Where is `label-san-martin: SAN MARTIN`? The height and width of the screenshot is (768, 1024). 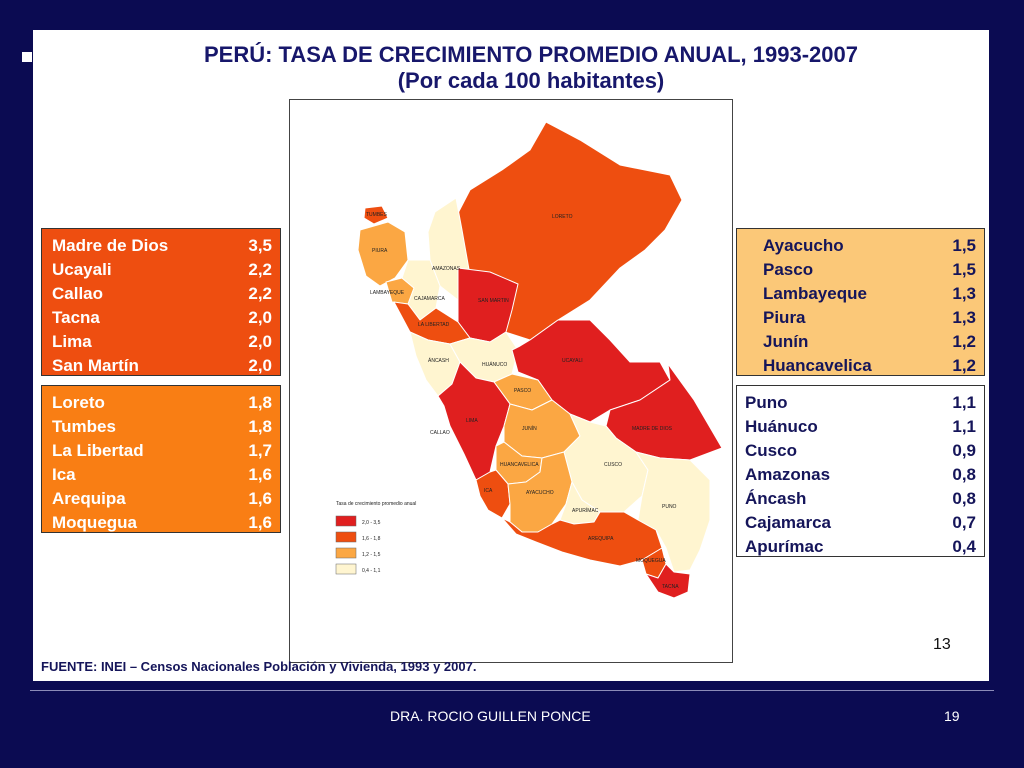 label-san-martin: SAN MARTIN is located at coordinates (493, 301).